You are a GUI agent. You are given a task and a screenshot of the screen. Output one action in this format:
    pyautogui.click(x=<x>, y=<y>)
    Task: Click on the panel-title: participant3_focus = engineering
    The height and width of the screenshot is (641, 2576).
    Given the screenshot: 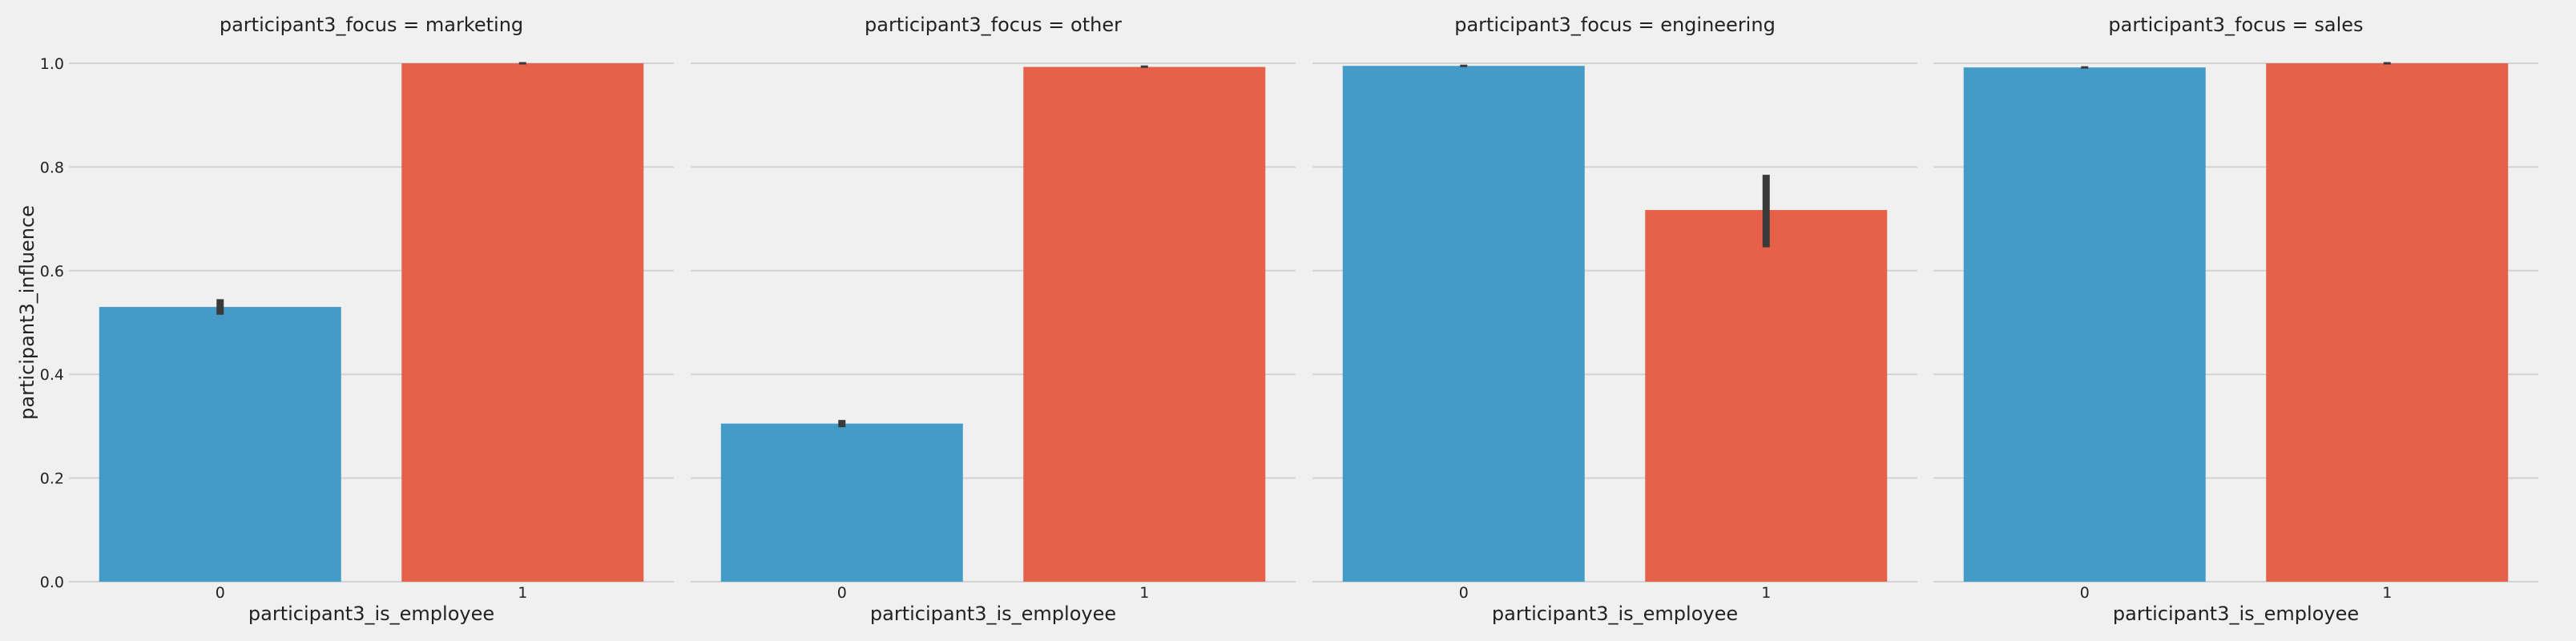 What is the action you would take?
    pyautogui.click(x=1615, y=25)
    